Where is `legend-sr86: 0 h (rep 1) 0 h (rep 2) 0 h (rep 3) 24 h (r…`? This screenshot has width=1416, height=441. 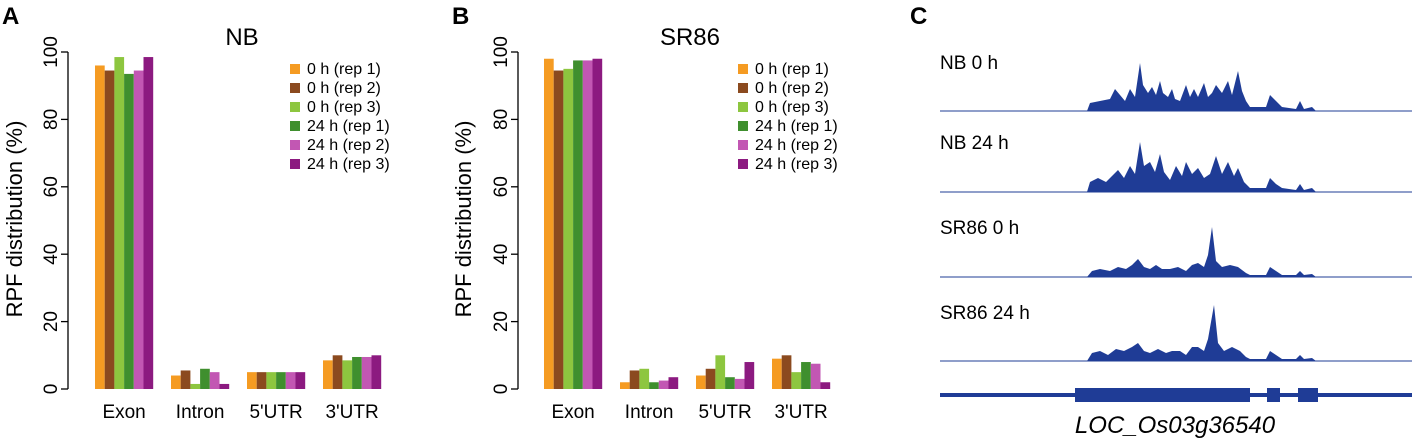 legend-sr86: 0 h (rep 1) 0 h (rep 2) 0 h (rep 3) 24 h (r… is located at coordinates (788, 117).